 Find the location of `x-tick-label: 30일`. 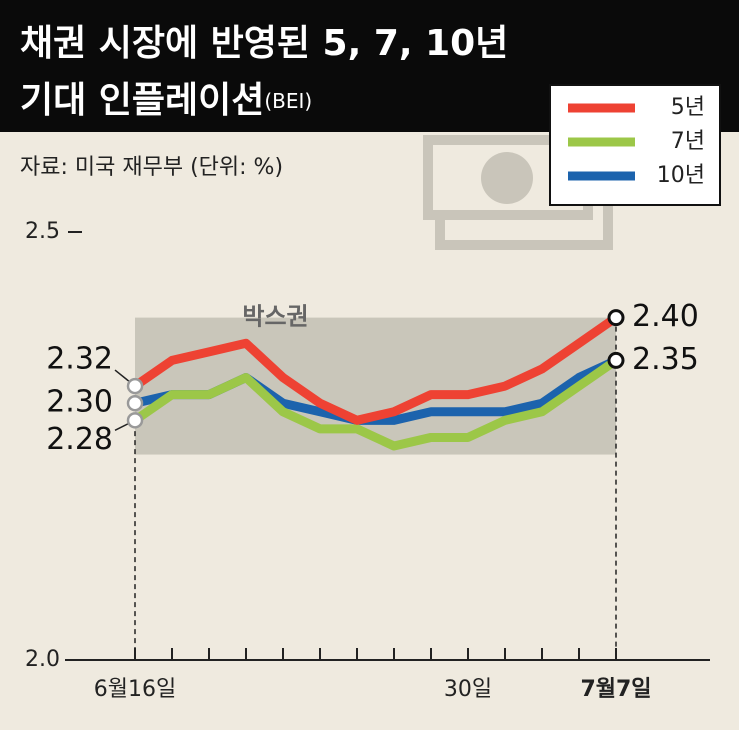

x-tick-label: 30일 is located at coordinates (468, 689).